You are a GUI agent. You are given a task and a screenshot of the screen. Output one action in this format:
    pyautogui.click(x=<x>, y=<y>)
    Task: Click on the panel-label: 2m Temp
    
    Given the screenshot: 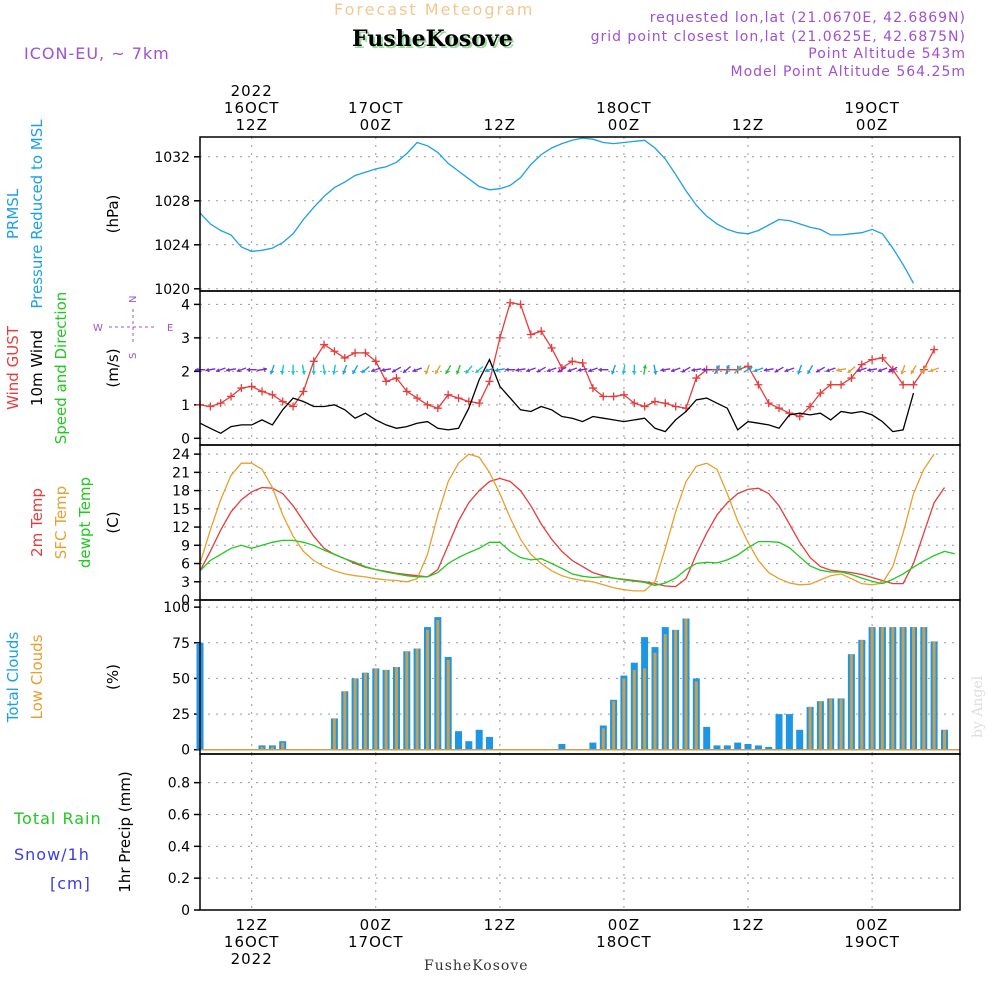 What is the action you would take?
    pyautogui.click(x=37, y=522)
    